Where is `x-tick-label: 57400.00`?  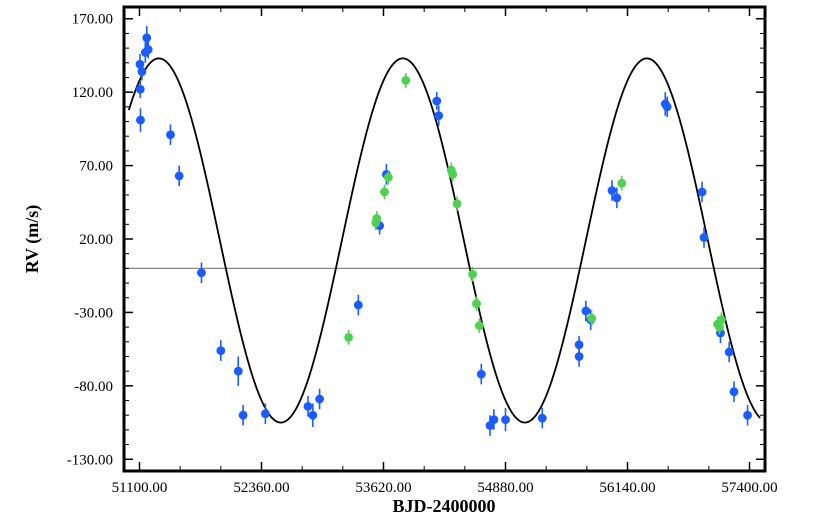
x-tick-label: 57400.00 is located at coordinates (749, 488).